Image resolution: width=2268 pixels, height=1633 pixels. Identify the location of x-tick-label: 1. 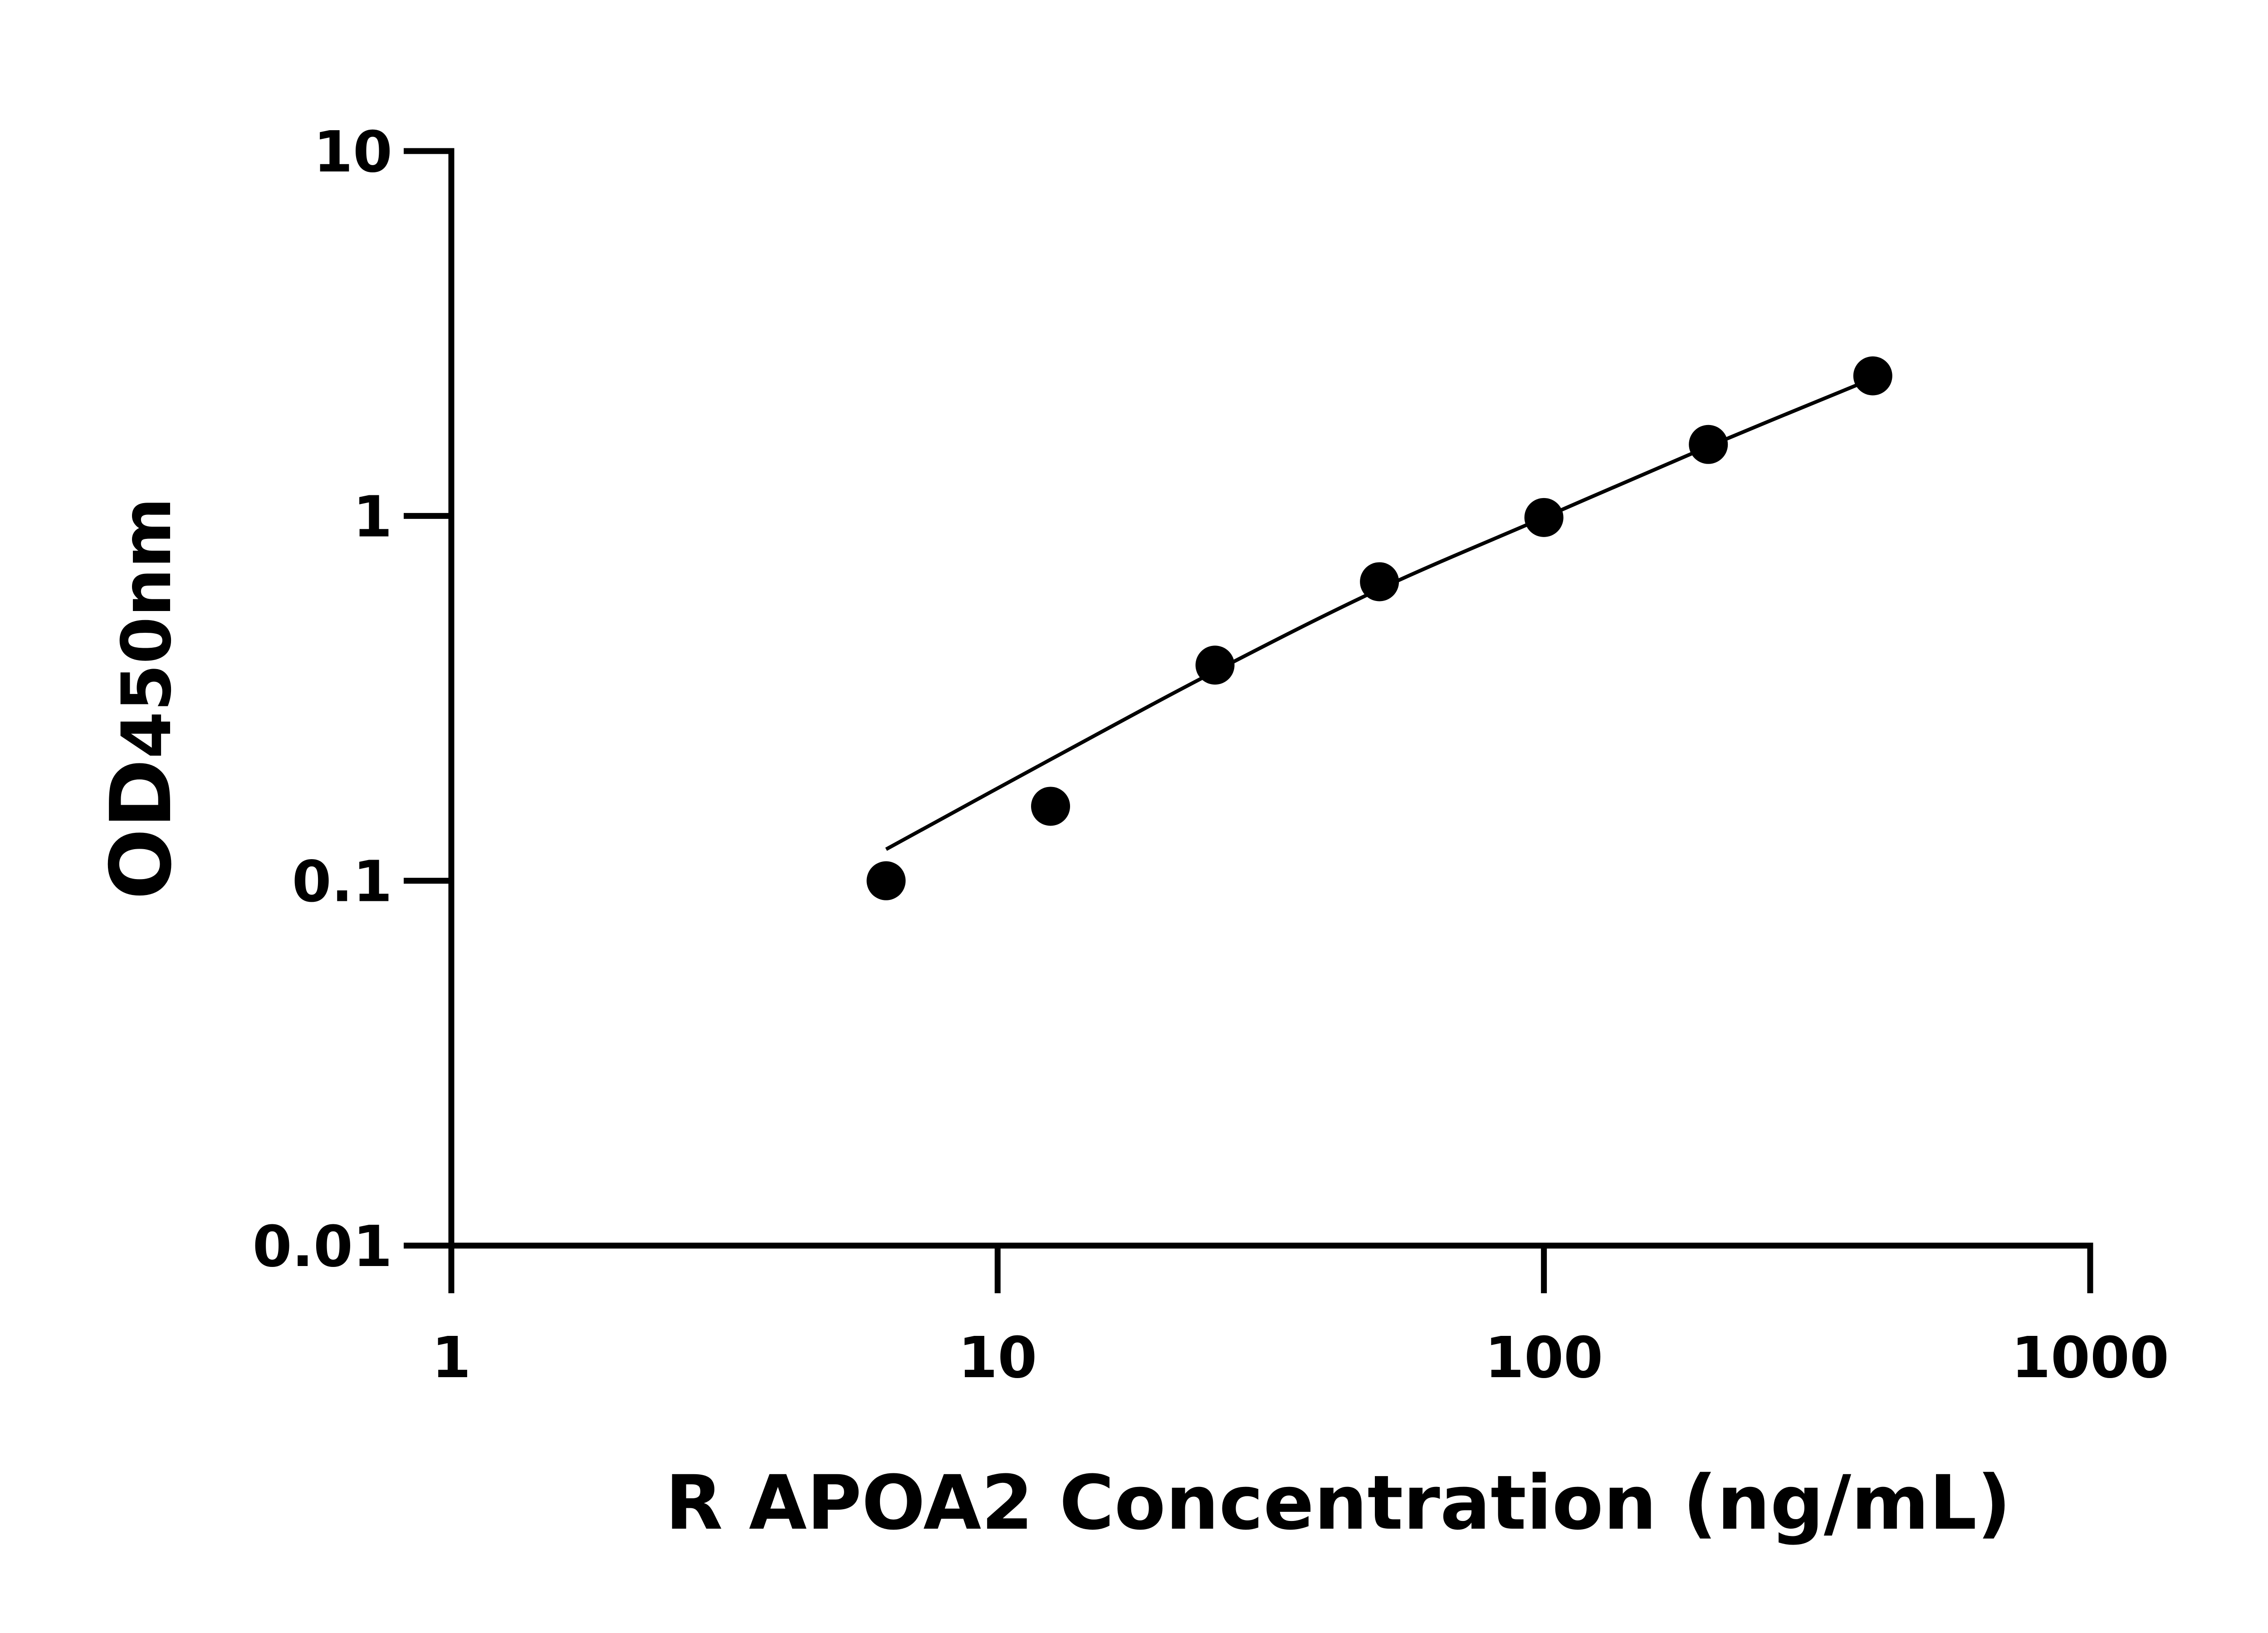
(452, 1358).